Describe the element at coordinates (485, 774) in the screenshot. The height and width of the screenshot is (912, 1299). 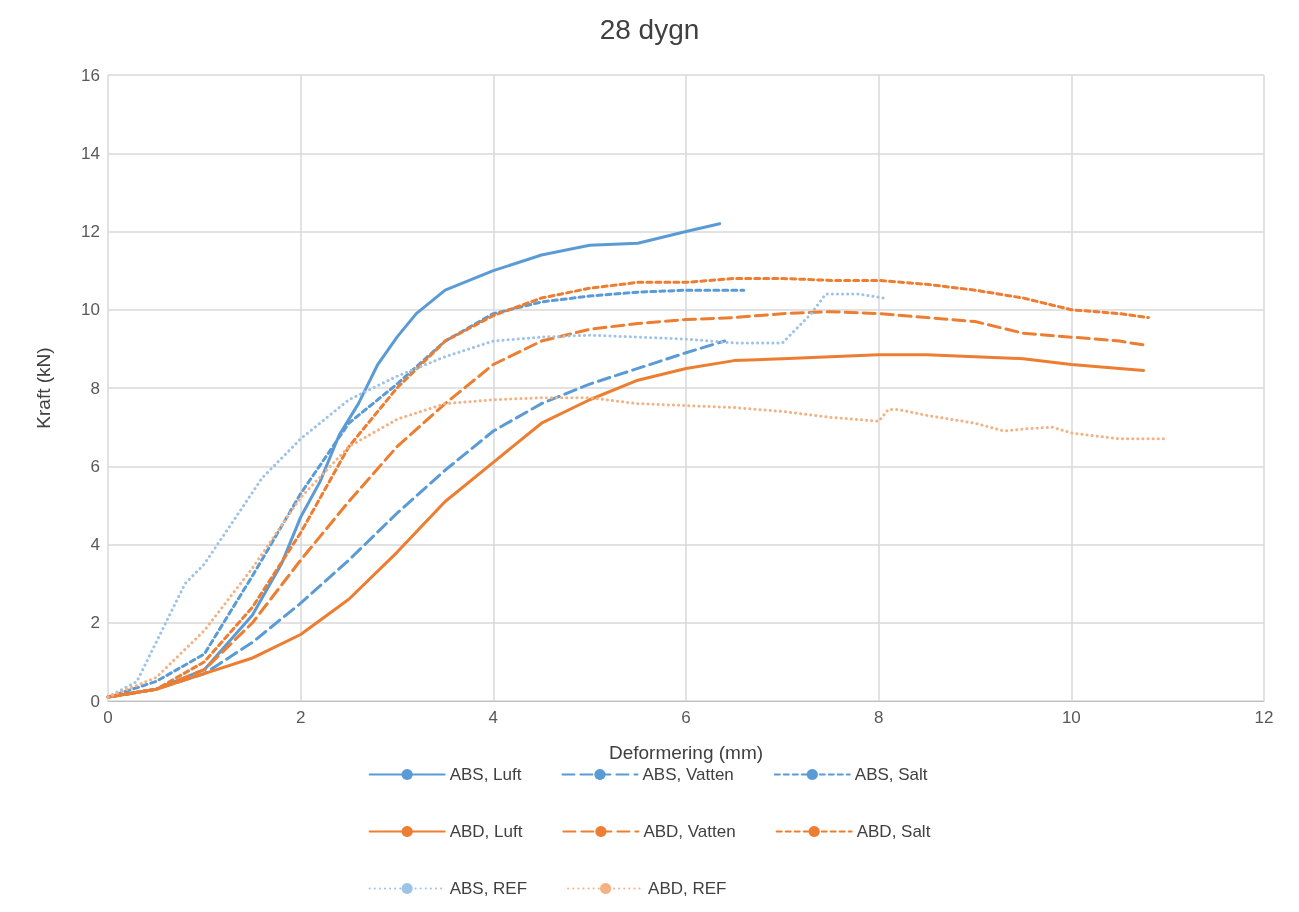
I see `legend-label: ABS, Luft` at that location.